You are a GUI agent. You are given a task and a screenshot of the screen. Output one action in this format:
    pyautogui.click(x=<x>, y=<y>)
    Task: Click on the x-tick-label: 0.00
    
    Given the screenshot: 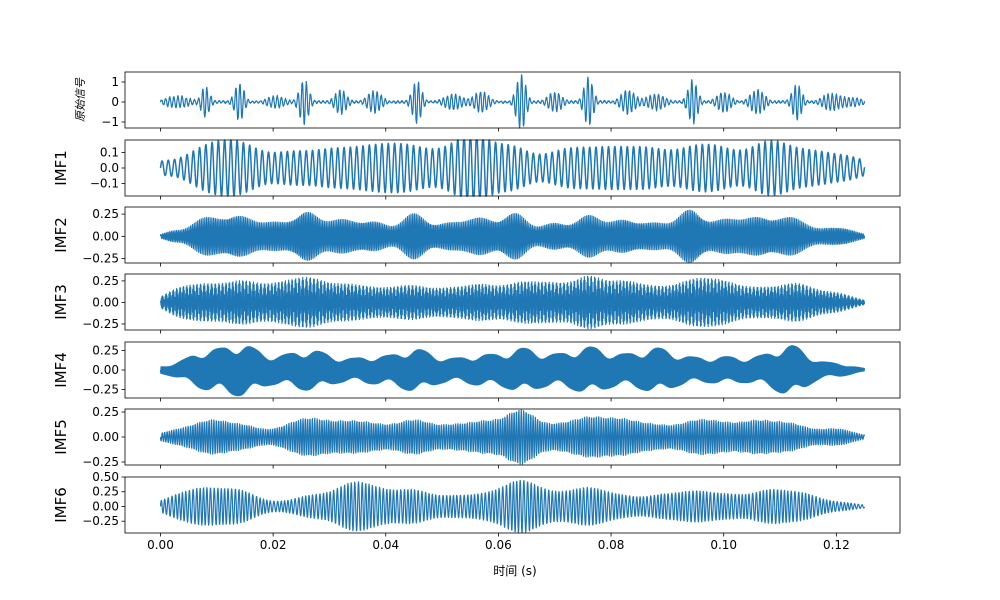 What is the action you would take?
    pyautogui.click(x=160, y=545)
    